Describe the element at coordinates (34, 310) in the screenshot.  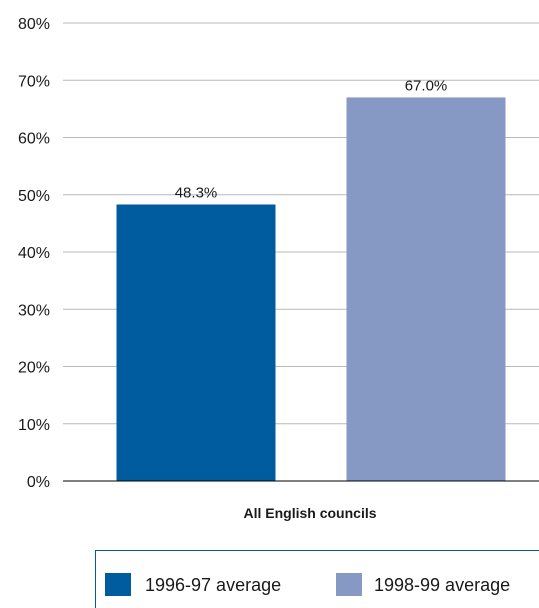
I see `y-tick-label: 30%` at that location.